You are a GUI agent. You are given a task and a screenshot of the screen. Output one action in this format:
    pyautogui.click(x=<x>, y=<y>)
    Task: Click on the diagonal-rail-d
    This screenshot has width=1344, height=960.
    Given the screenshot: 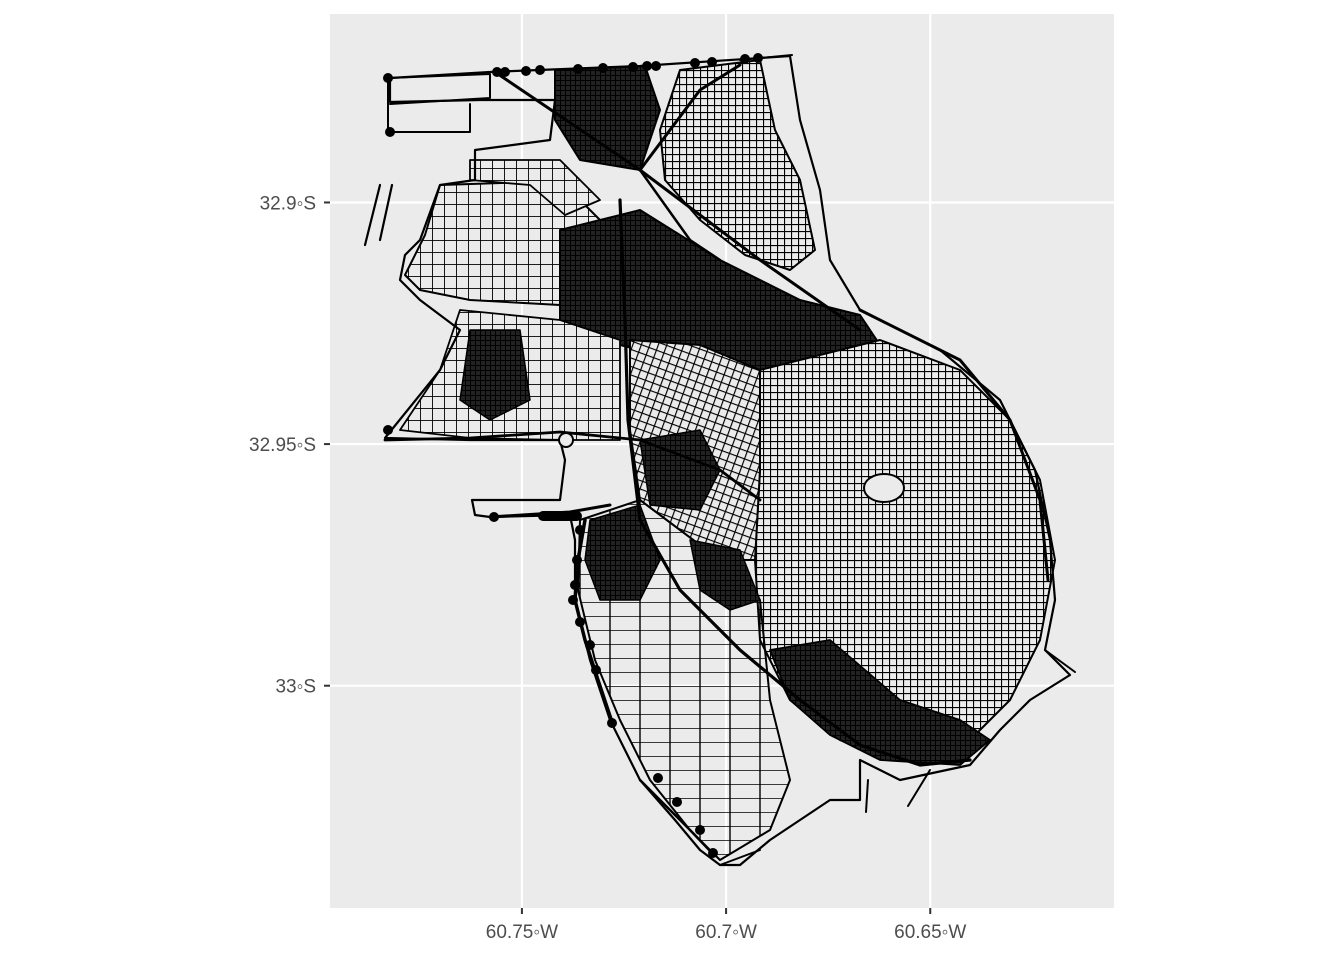 What is the action you would take?
    pyautogui.click(x=680, y=215)
    